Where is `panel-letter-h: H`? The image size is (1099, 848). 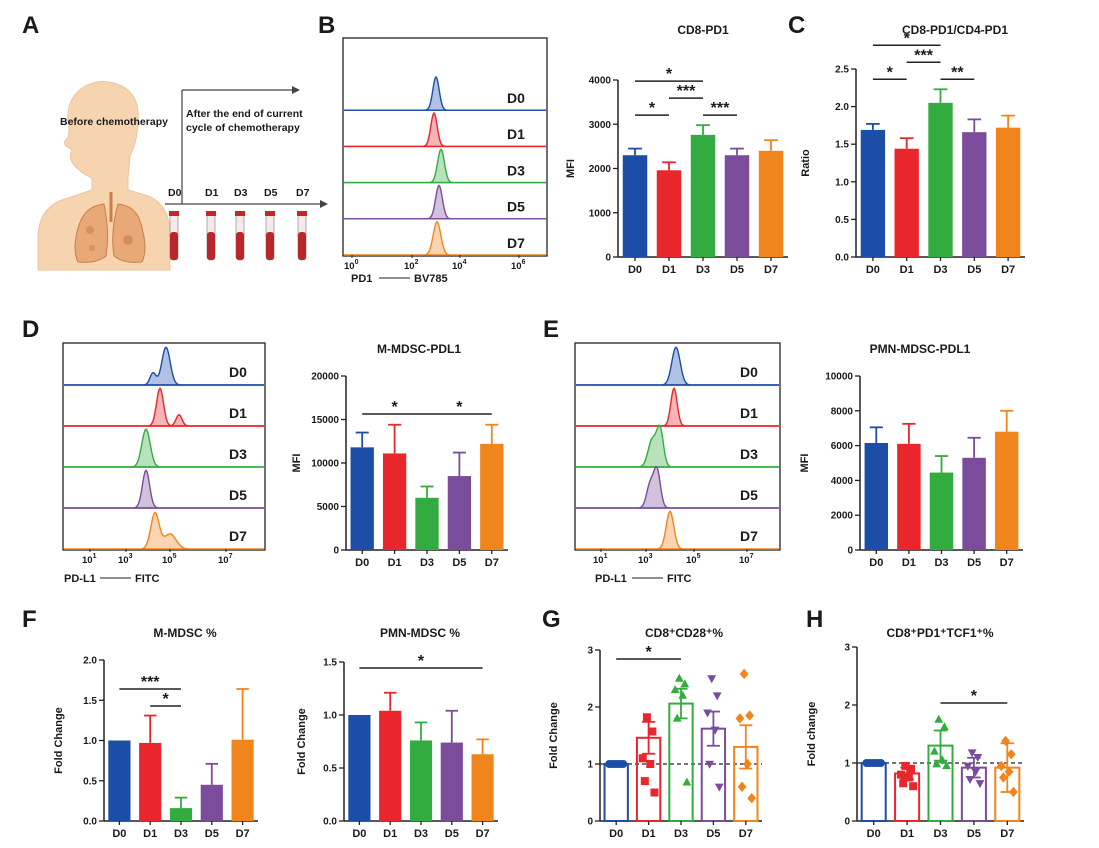
panel-letter-h: H is located at coordinates (814, 619).